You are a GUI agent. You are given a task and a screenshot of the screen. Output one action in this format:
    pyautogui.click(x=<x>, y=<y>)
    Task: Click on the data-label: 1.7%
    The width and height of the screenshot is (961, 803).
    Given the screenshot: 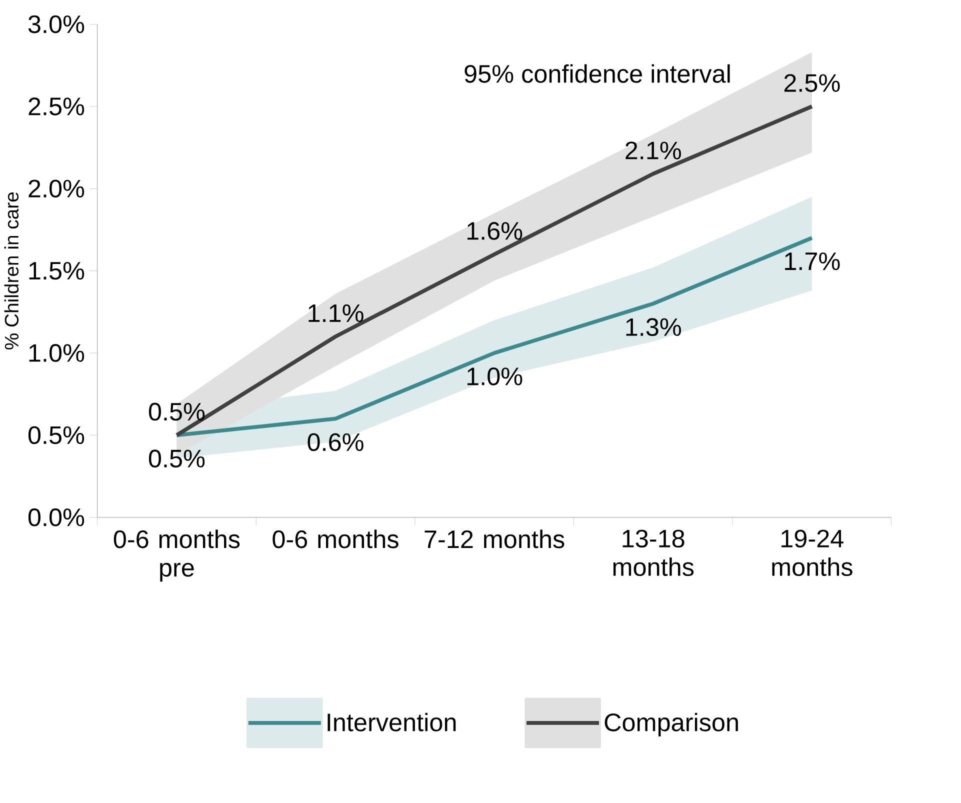 What is the action you would take?
    pyautogui.click(x=812, y=261)
    